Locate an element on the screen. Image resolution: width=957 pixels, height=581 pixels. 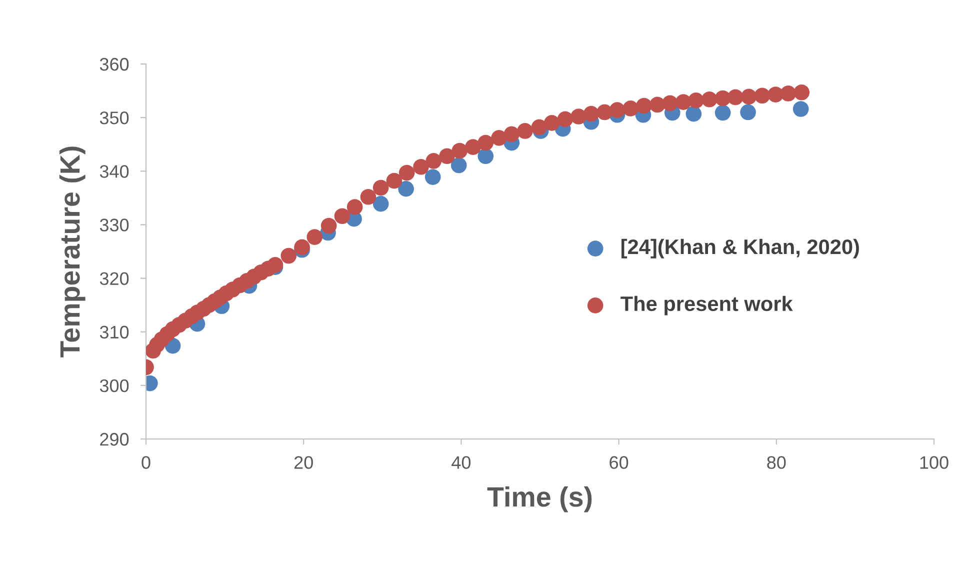
x-tick-label: 0 is located at coordinates (146, 462).